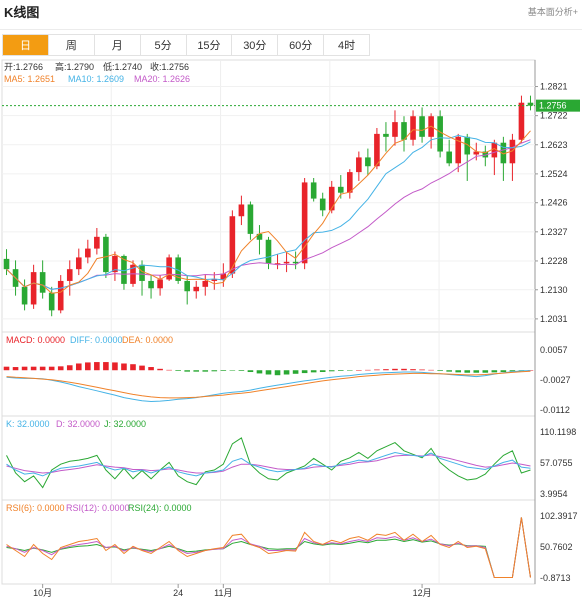 The width and height of the screenshot is (582, 600). I want to click on tab-6: 60分, so click(301, 45).